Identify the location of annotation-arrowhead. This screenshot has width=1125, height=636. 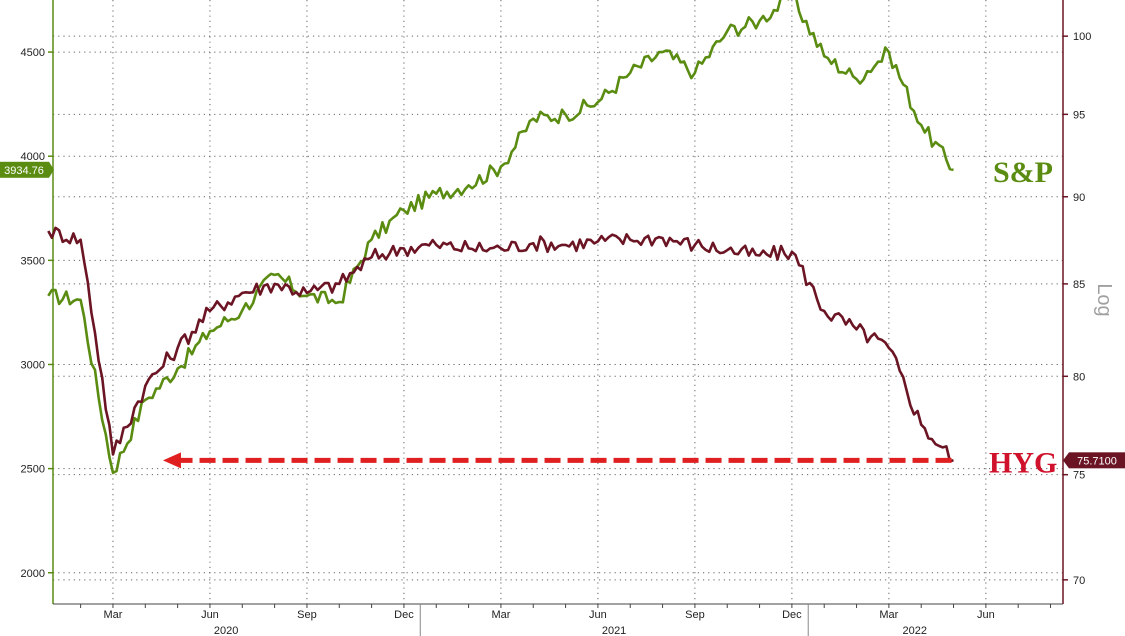
(171, 460).